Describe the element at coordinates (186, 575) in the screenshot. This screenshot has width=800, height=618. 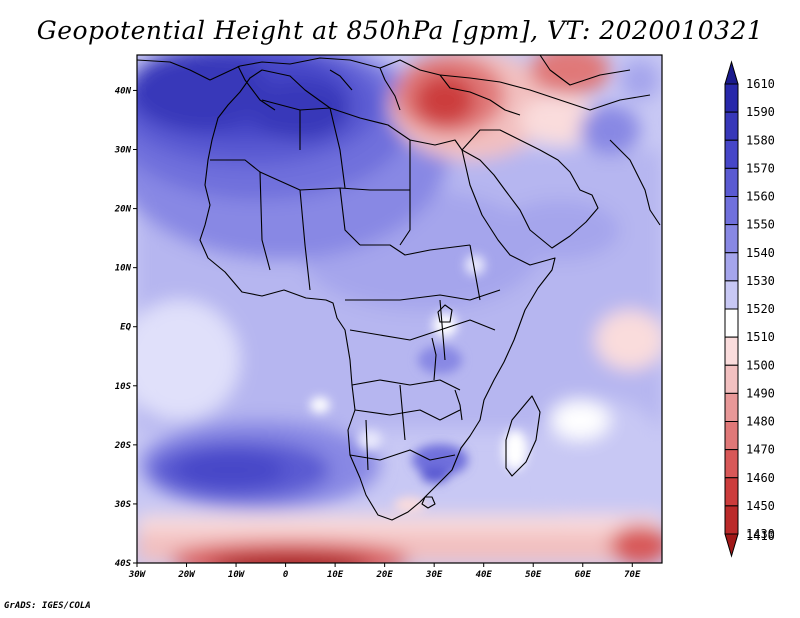
I see `x-tick-label: 20W` at that location.